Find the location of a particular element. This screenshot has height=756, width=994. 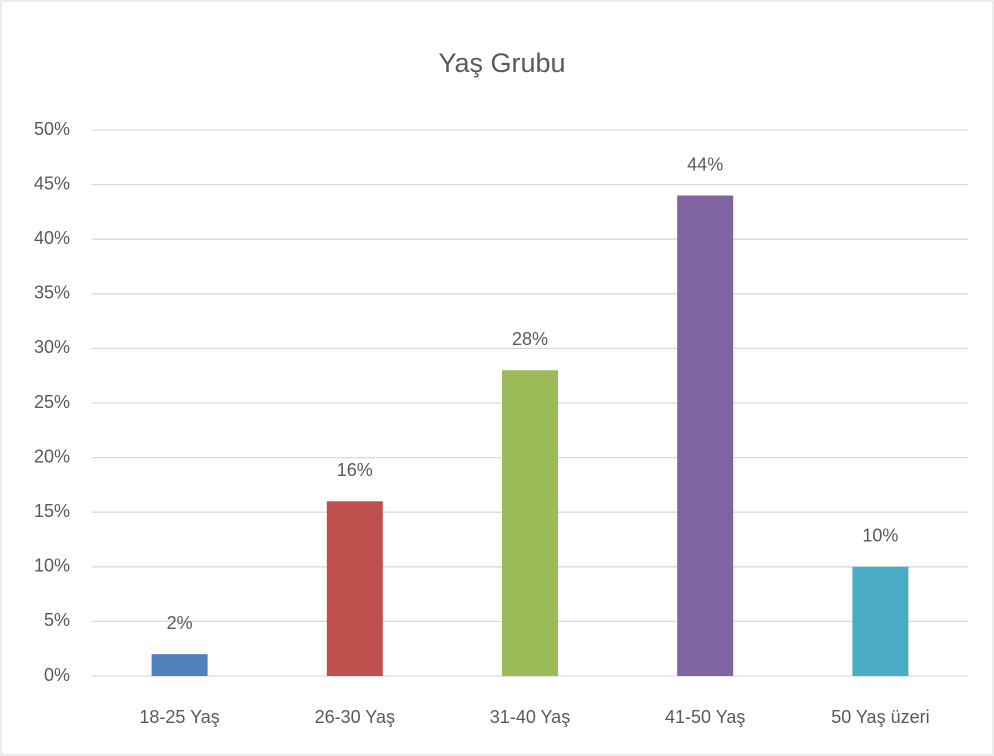

x-tick-label: 18-25 Yaş is located at coordinates (179, 717).